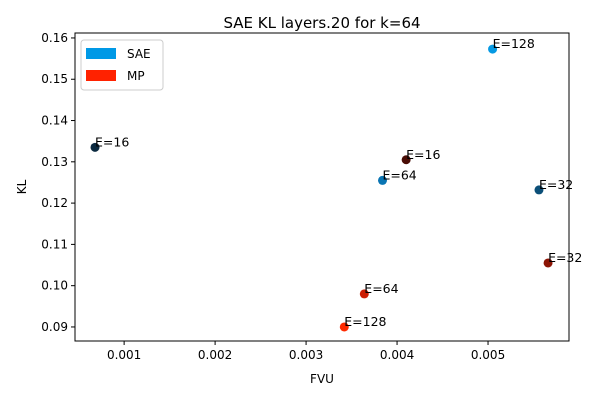  I want to click on x-axis-label: FVU, so click(322, 379).